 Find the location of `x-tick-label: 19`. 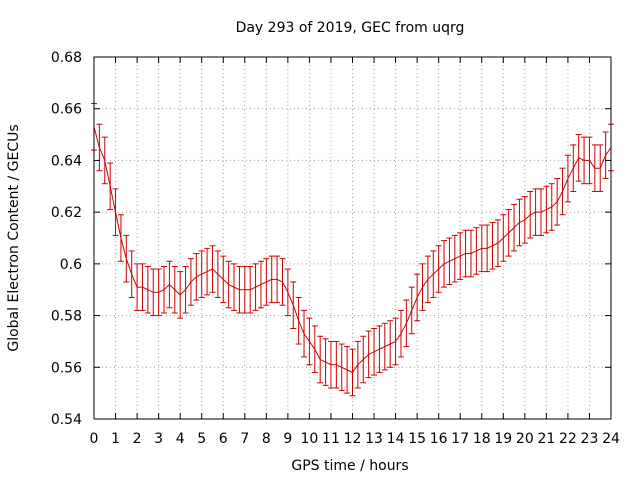

x-tick-label: 19 is located at coordinates (503, 439).